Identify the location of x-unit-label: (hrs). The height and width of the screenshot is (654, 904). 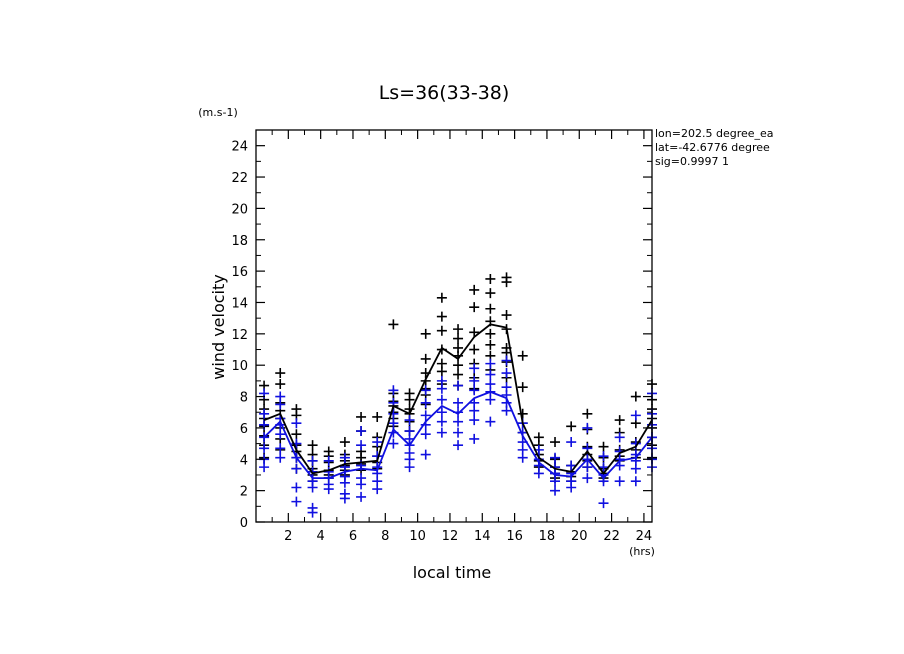
(642, 551).